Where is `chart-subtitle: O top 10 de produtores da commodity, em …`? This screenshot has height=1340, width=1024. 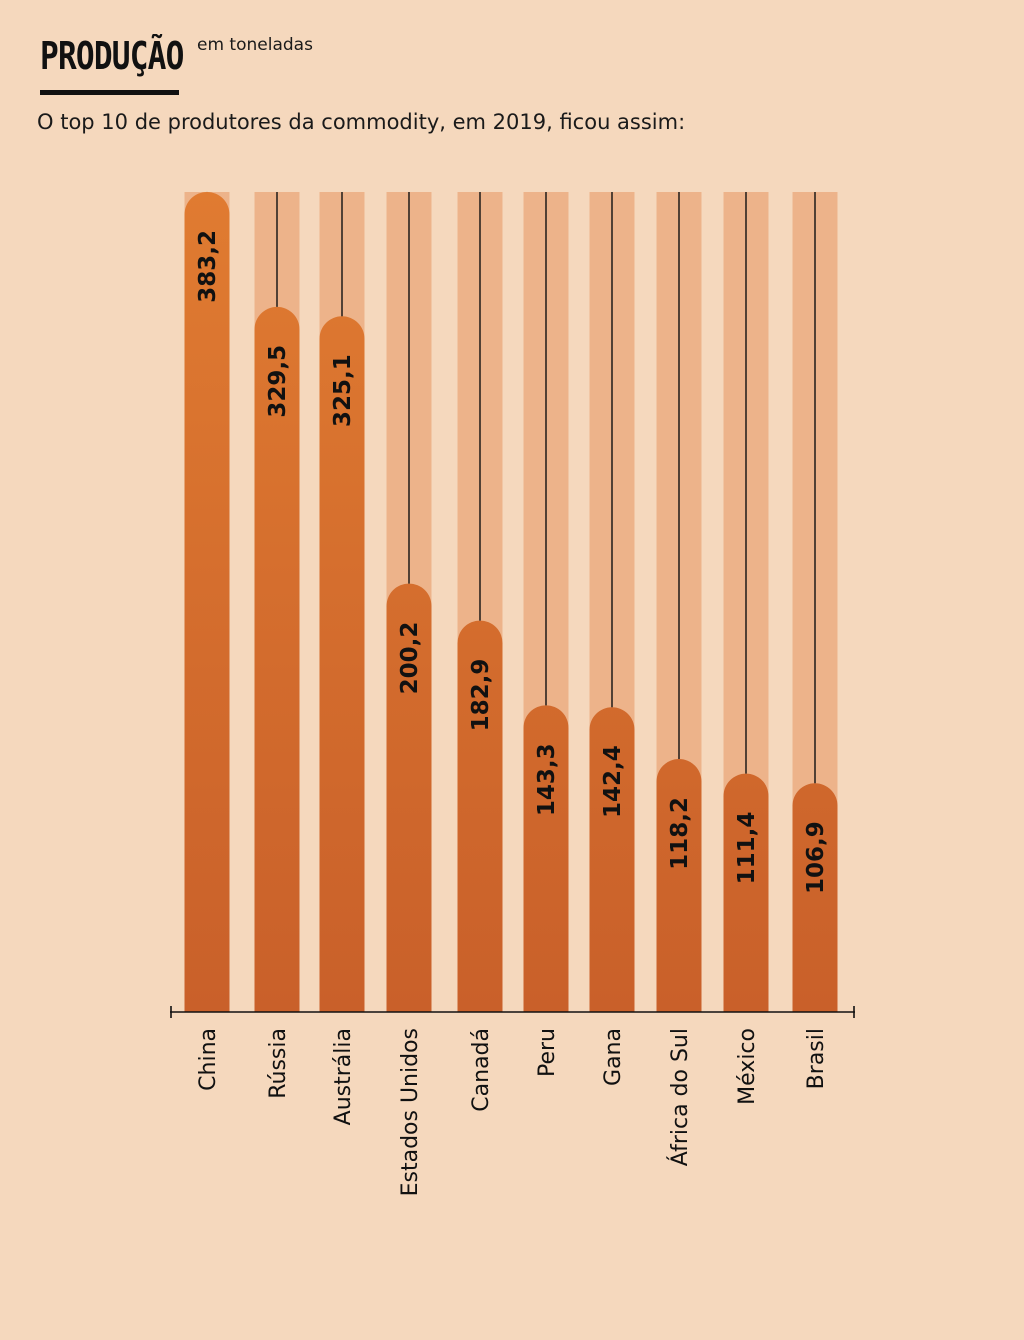
chart-subtitle: O top 10 de produtores da commodity, em … is located at coordinates (361, 122).